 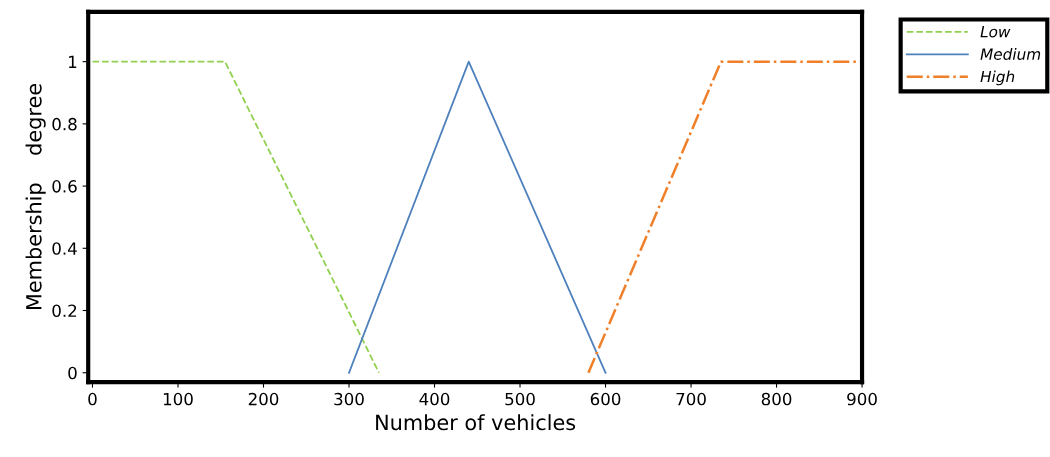 I want to click on x-tick-label: 400, so click(x=434, y=399).